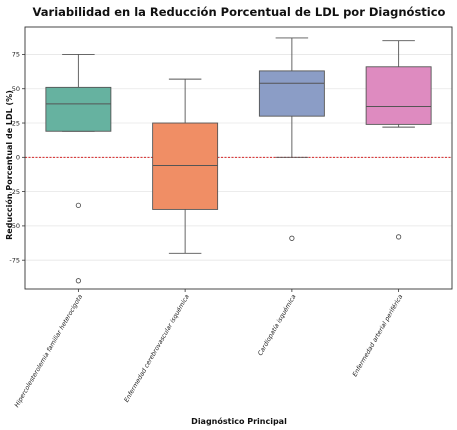 This screenshot has height=430, width=457. What do you see at coordinates (16, 89) in the screenshot?
I see `y-tick-label: 50` at bounding box center [16, 89].